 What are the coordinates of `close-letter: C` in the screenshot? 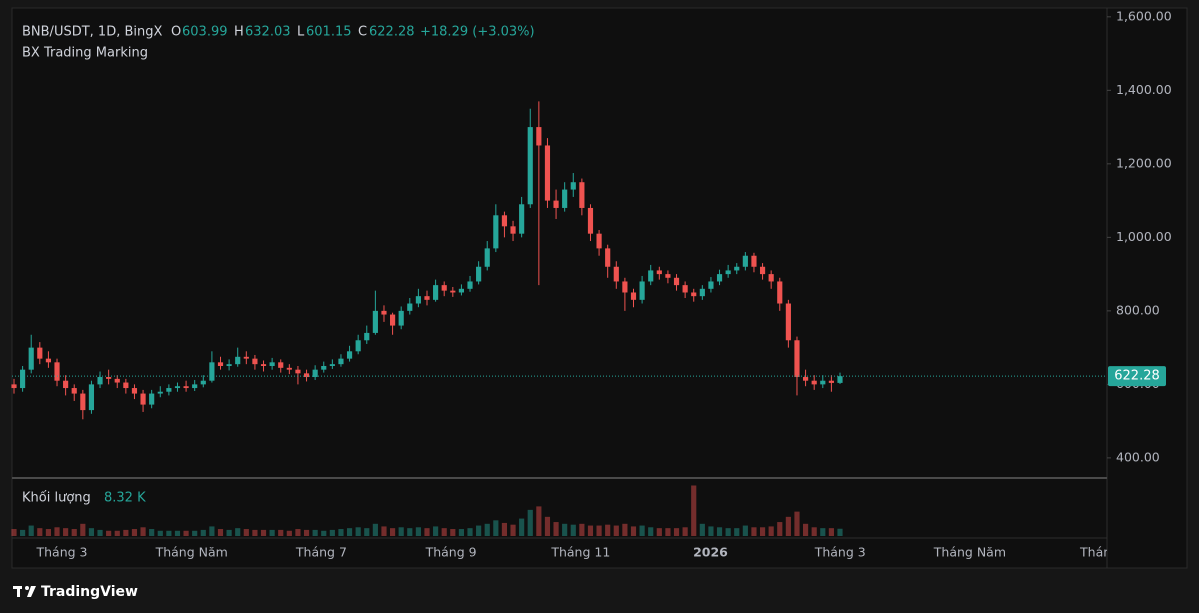 It's located at (362, 32).